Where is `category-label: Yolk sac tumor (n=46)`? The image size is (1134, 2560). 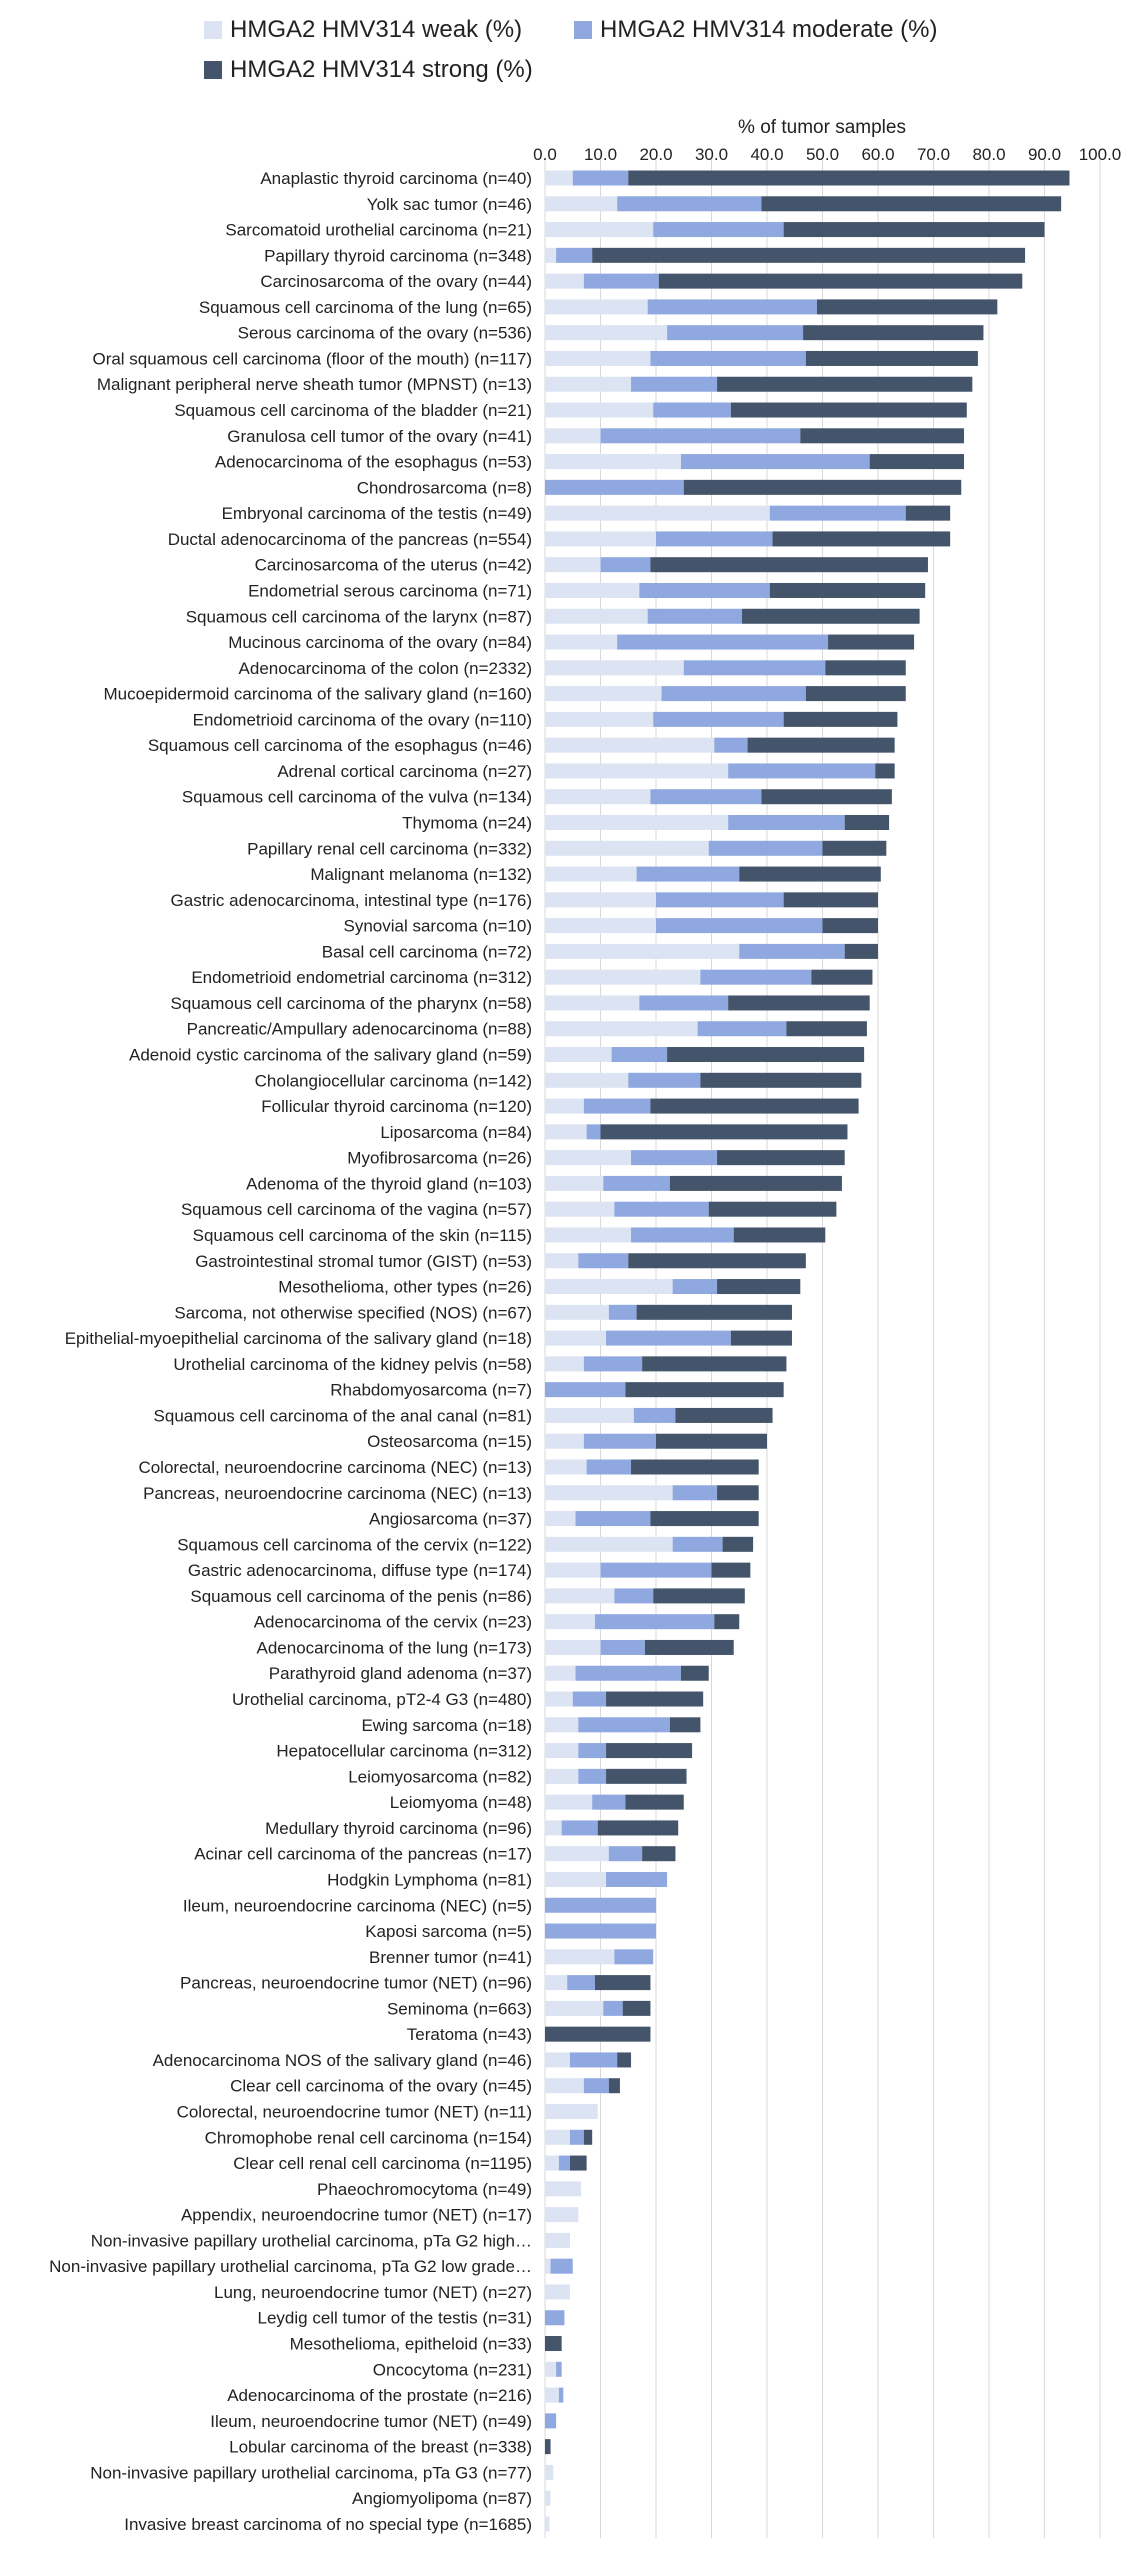 category-label: Yolk sac tumor (n=46) is located at coordinates (449, 204).